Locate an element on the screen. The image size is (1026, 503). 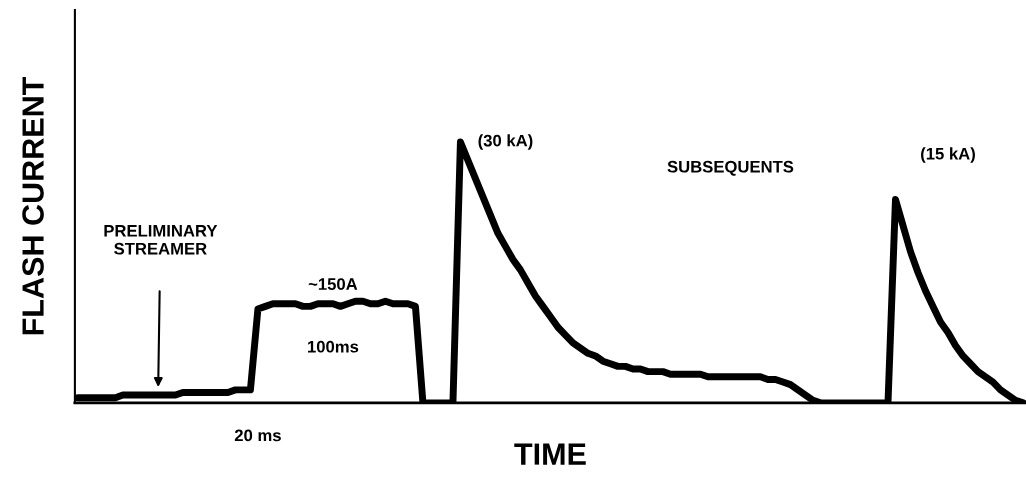
x-axis-title: TIME is located at coordinates (550, 454).